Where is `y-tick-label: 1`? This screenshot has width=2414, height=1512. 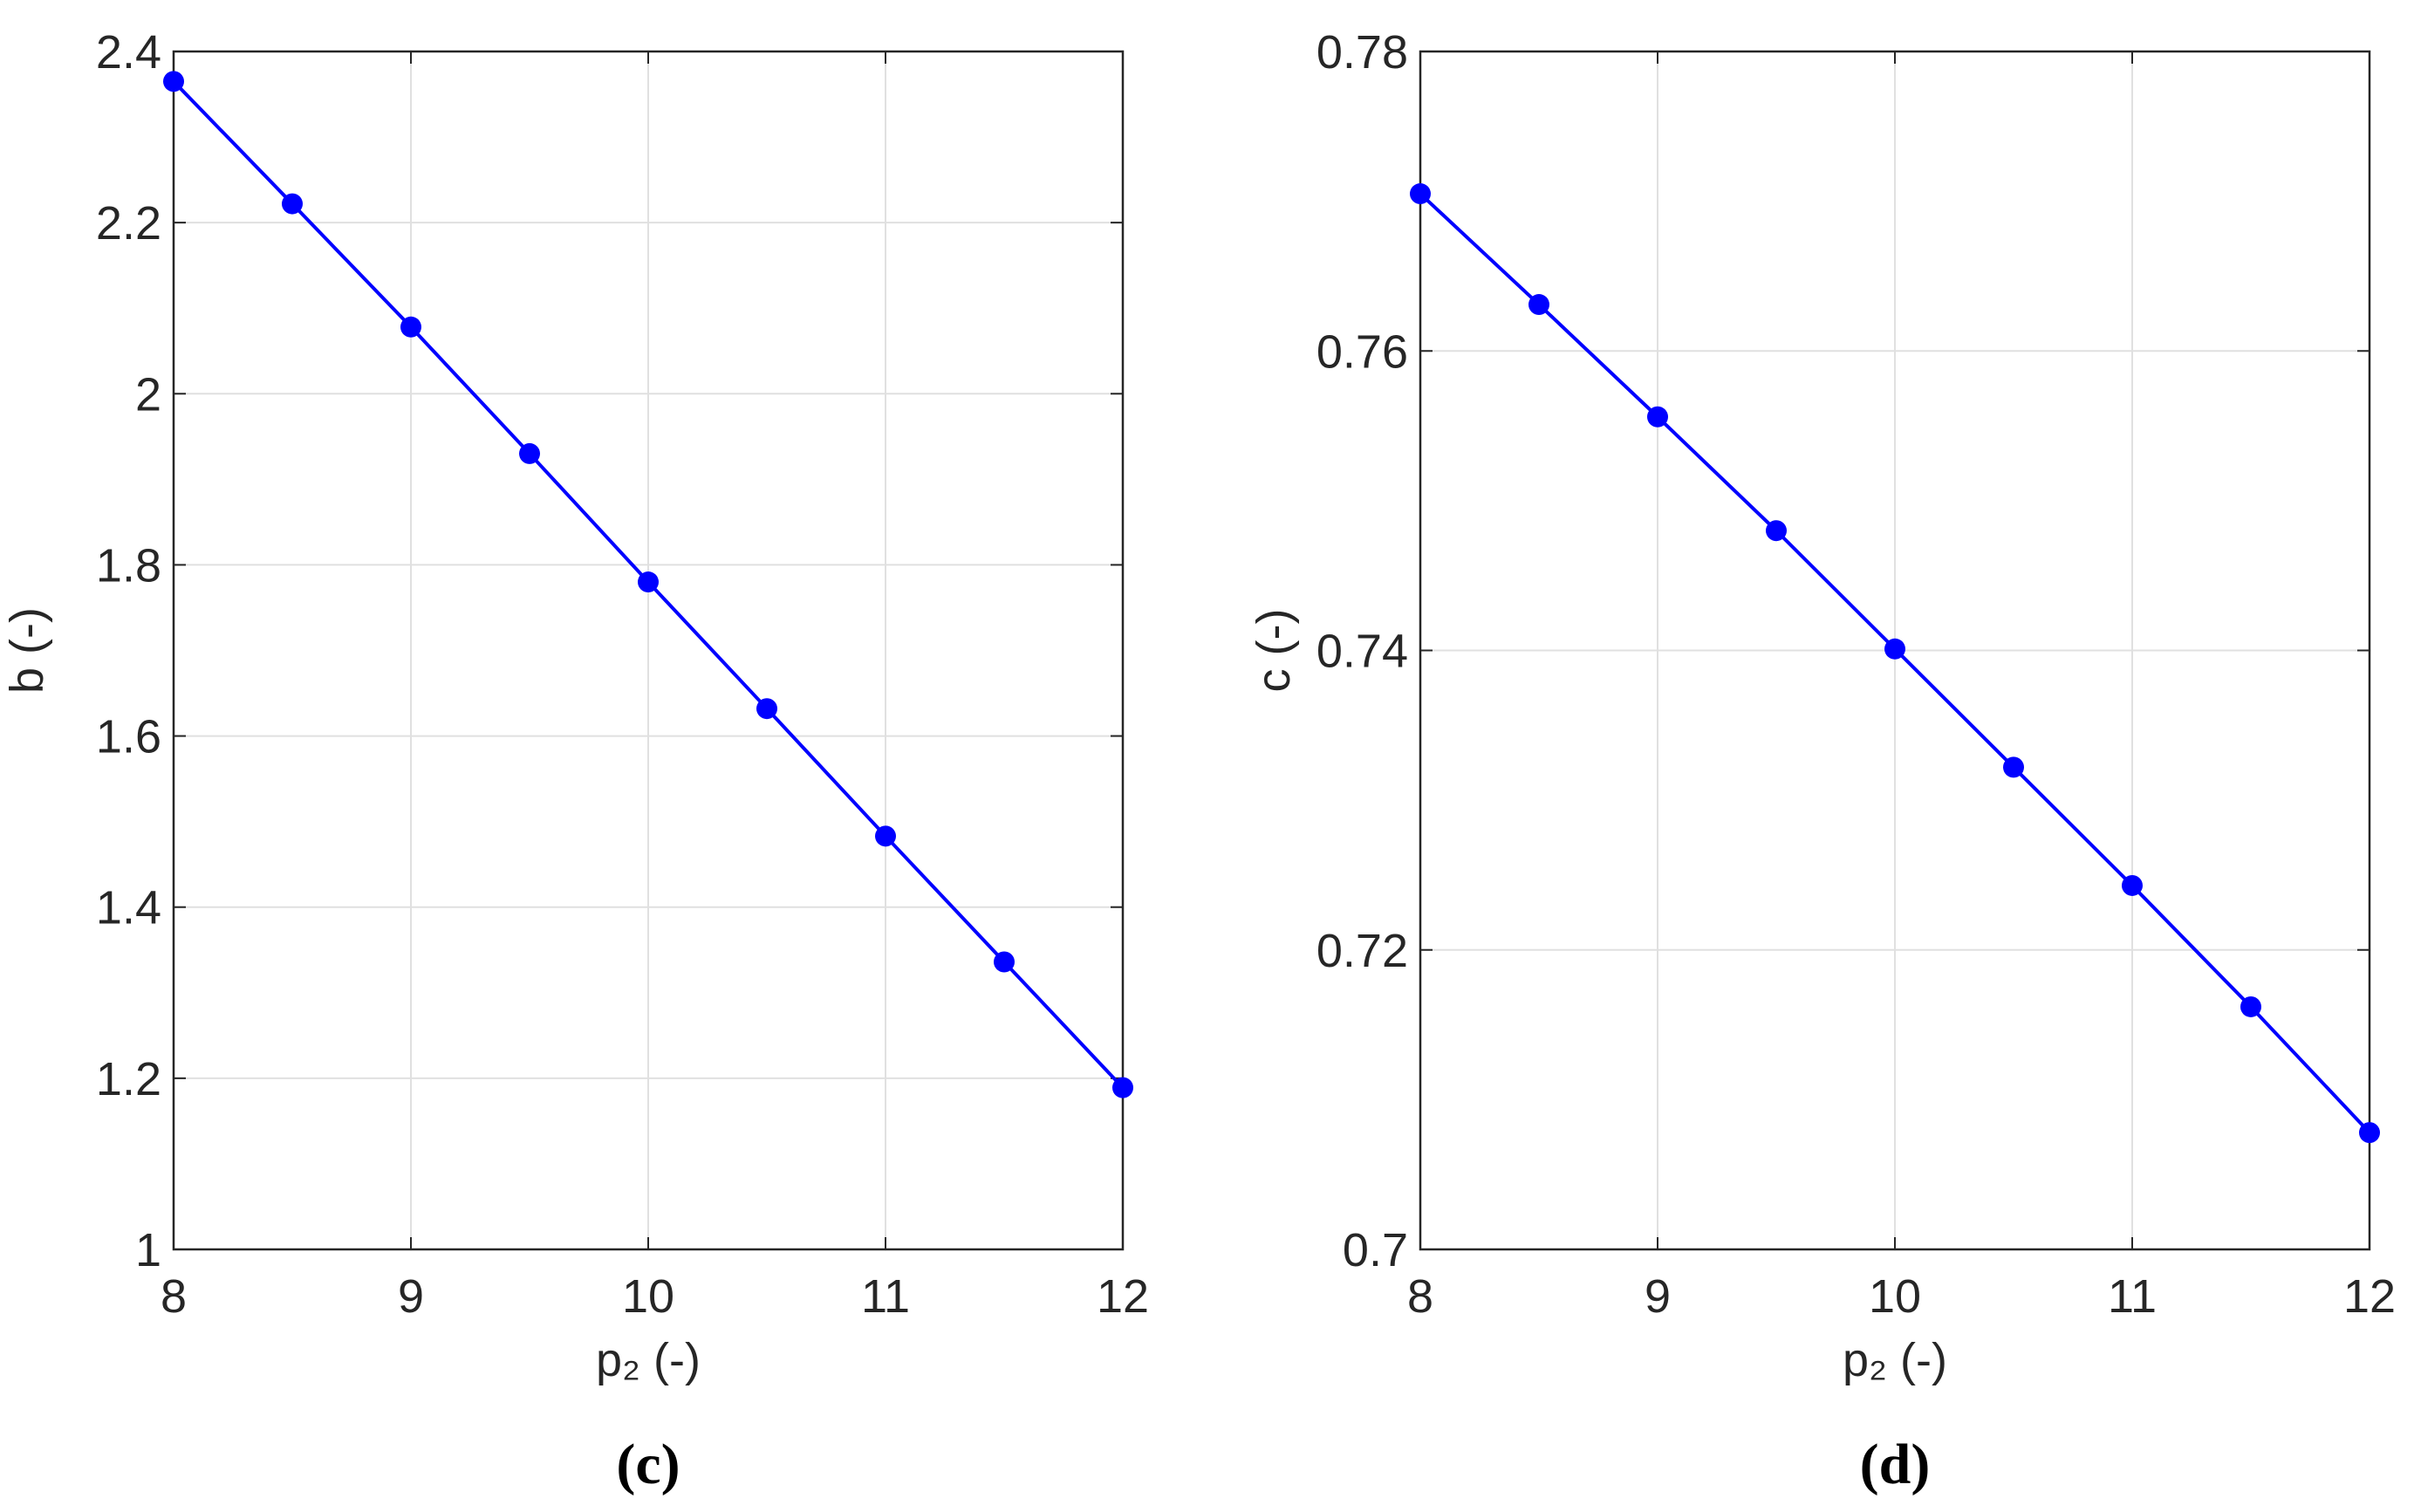
y-tick-label: 1 is located at coordinates (148, 1250).